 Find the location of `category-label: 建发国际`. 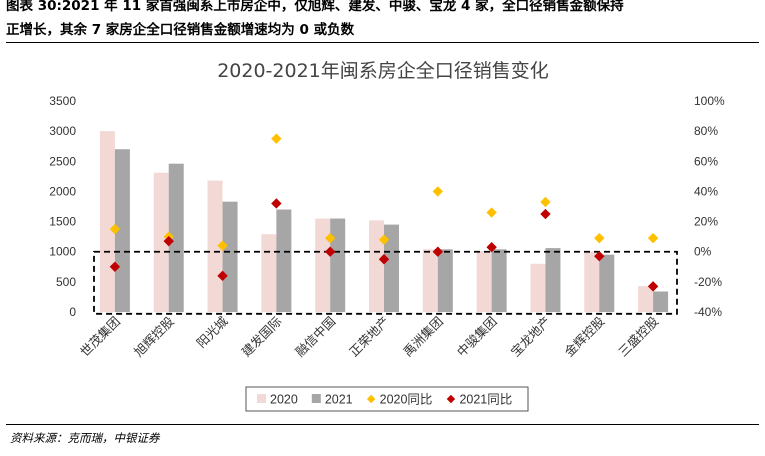

category-label: 建发国际 is located at coordinates (262, 337).